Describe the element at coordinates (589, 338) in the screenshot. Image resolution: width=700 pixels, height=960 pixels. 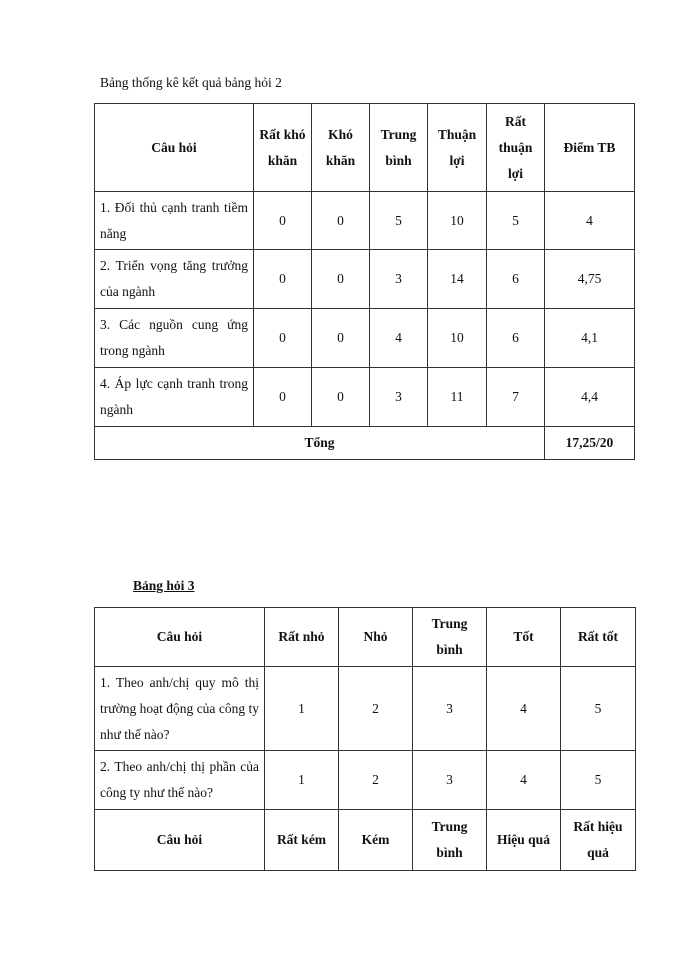
I see `value-cell: 4,1` at that location.